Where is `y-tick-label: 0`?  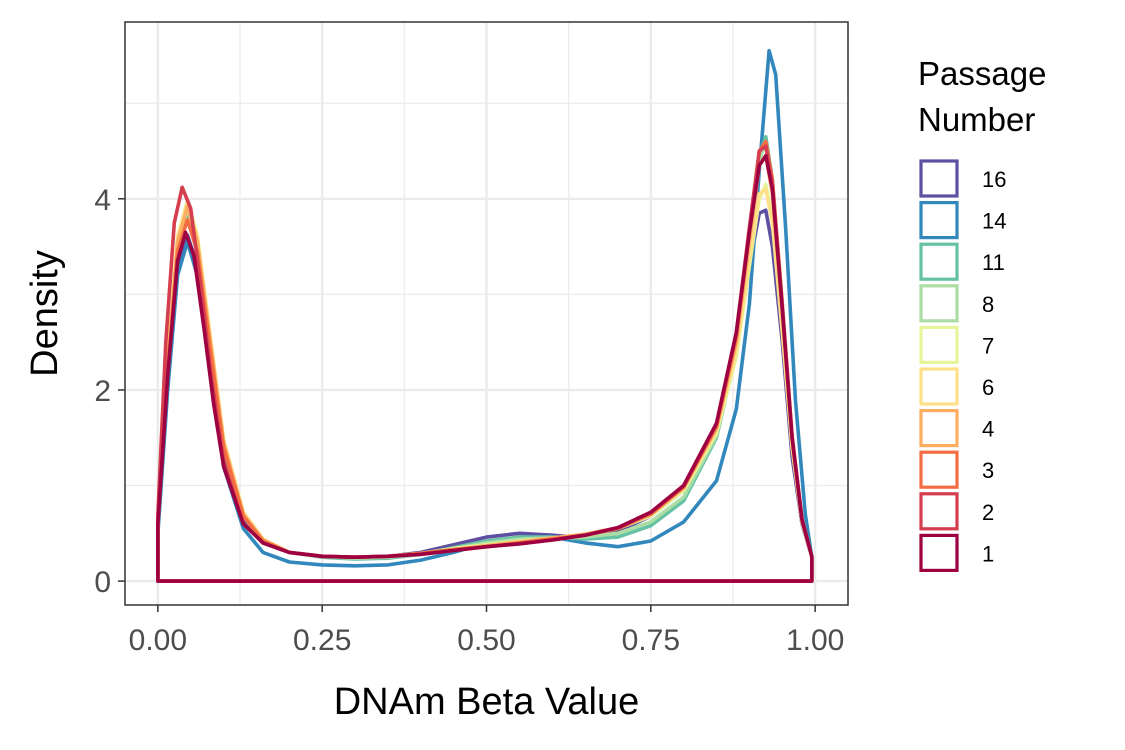 y-tick-label: 0 is located at coordinates (102, 582).